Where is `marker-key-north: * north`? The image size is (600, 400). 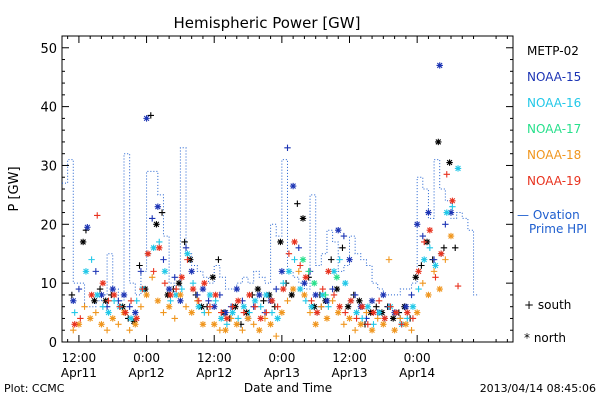
marker-key-north: * north is located at coordinates (545, 338).